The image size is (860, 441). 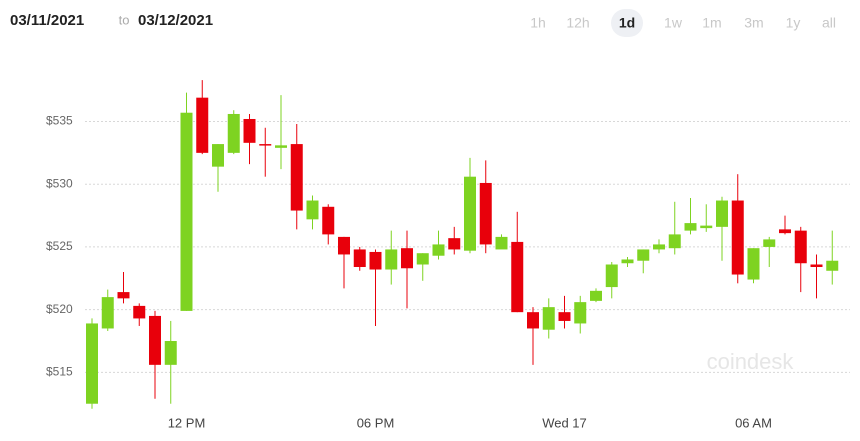 What do you see at coordinates (124, 19) in the screenshot?
I see `date-separator: to` at bounding box center [124, 19].